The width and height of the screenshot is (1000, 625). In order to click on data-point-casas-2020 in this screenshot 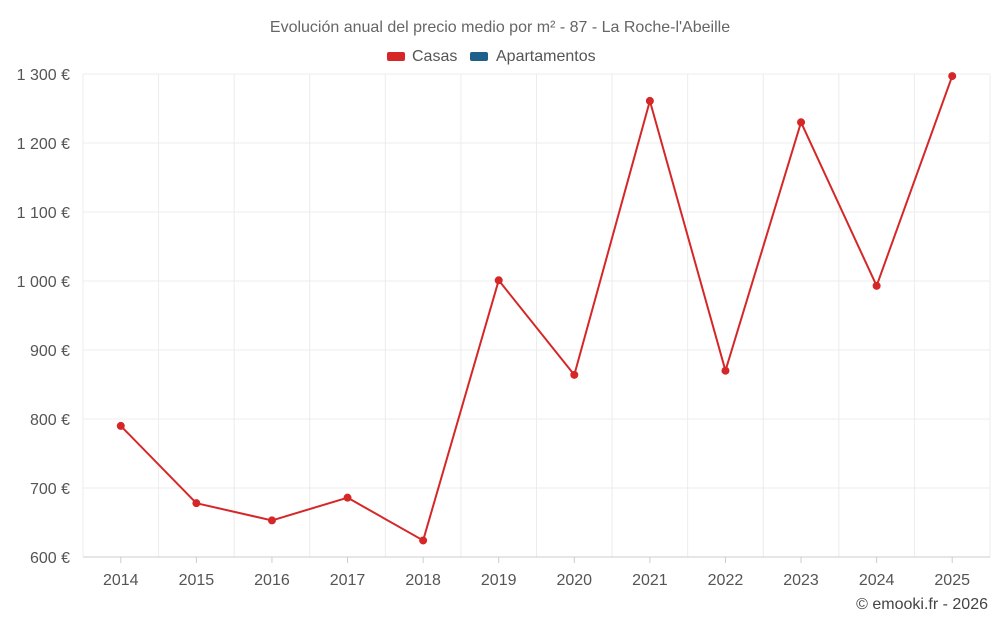, I will do `click(574, 374)`.